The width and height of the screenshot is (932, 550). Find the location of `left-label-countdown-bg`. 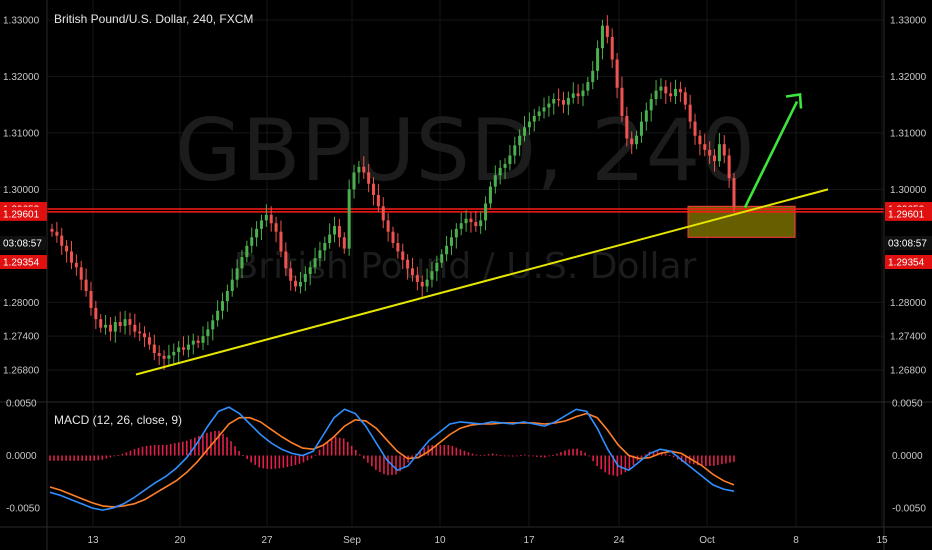

left-label-countdown-bg is located at coordinates (23, 243).